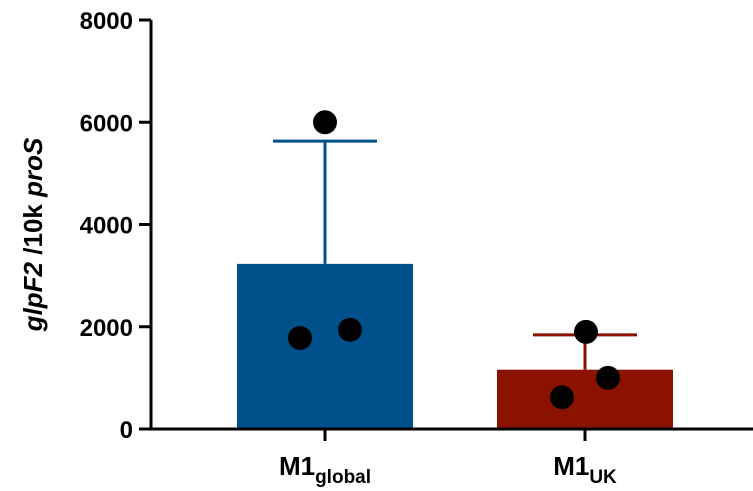  I want to click on y-axis-title: glpF2 /10k proS, so click(33, 234).